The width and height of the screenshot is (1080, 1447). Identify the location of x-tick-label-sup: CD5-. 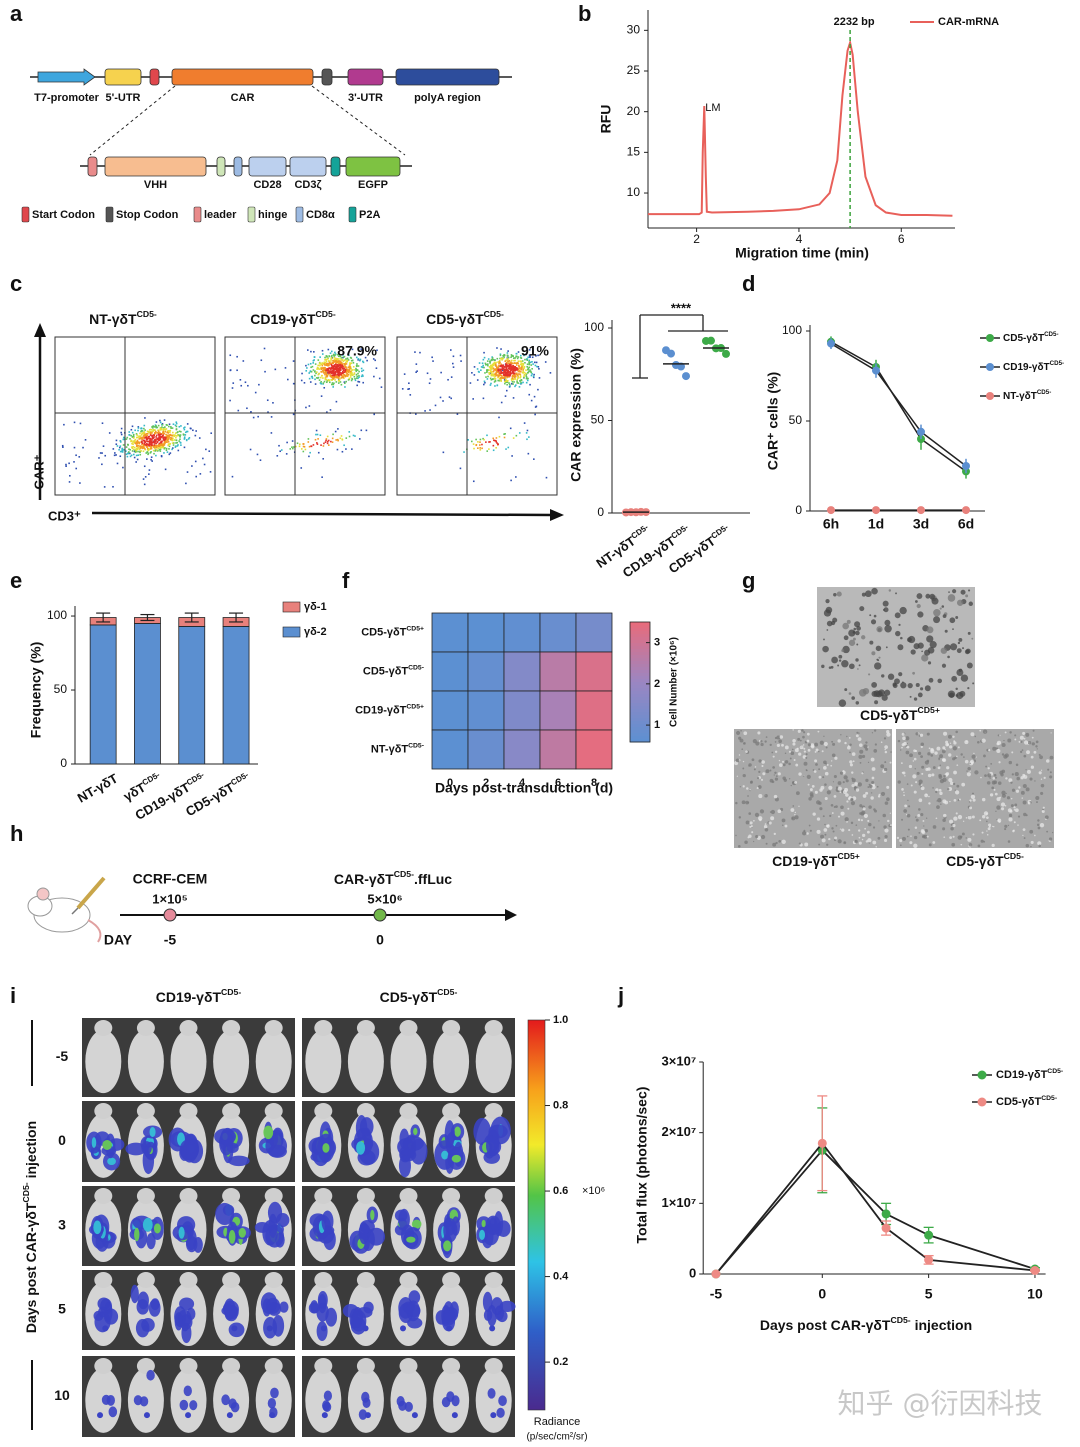
(239, 778).